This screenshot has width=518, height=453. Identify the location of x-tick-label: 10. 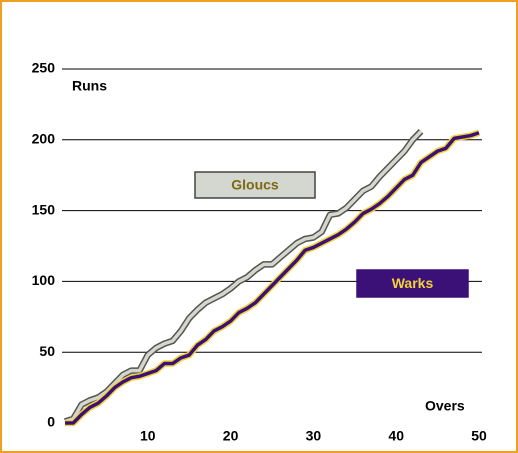
(148, 436).